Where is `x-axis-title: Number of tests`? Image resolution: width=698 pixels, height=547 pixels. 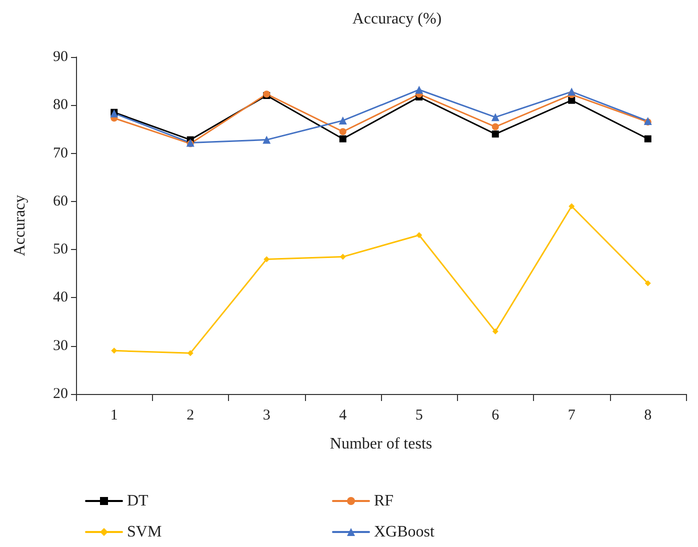
x-axis-title: Number of tests is located at coordinates (381, 444).